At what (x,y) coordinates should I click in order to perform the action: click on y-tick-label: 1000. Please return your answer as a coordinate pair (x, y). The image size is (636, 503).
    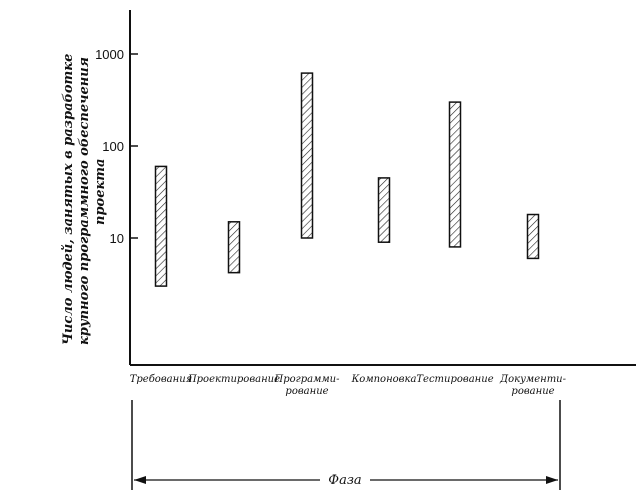
    Looking at the image, I should click on (109, 54).